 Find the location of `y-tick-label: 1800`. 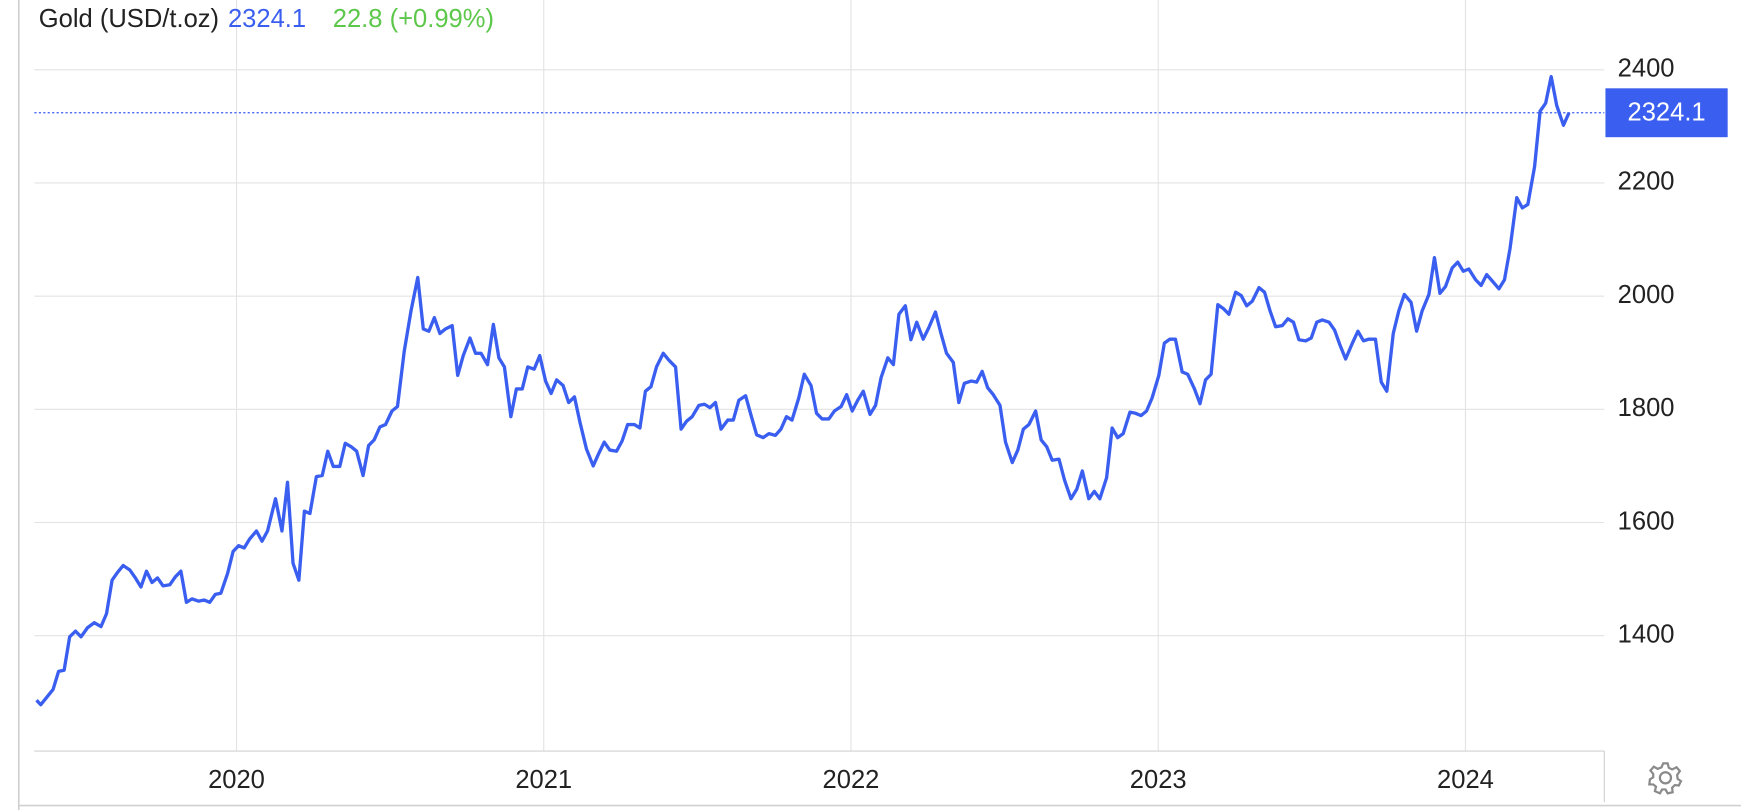

y-tick-label: 1800 is located at coordinates (1646, 408).